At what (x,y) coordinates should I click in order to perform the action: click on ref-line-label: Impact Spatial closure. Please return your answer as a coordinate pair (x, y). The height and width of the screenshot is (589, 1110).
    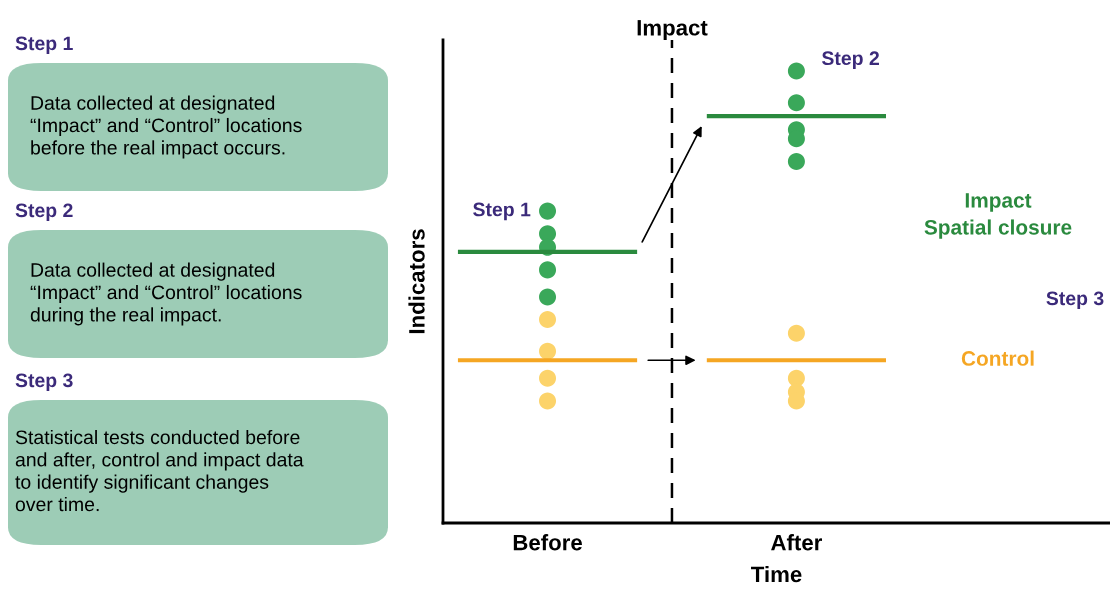
    Looking at the image, I should click on (998, 216).